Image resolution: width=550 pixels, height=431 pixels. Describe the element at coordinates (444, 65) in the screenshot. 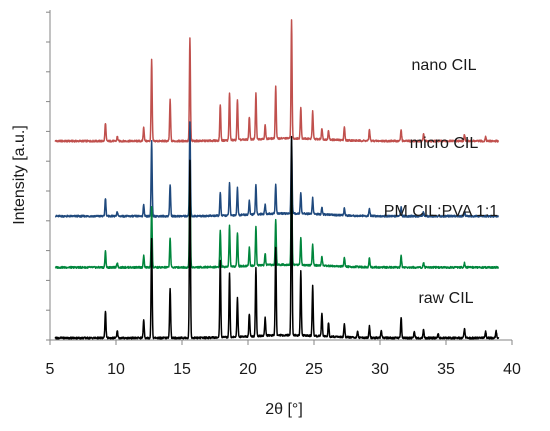

I see `series-label: nano CIL` at that location.